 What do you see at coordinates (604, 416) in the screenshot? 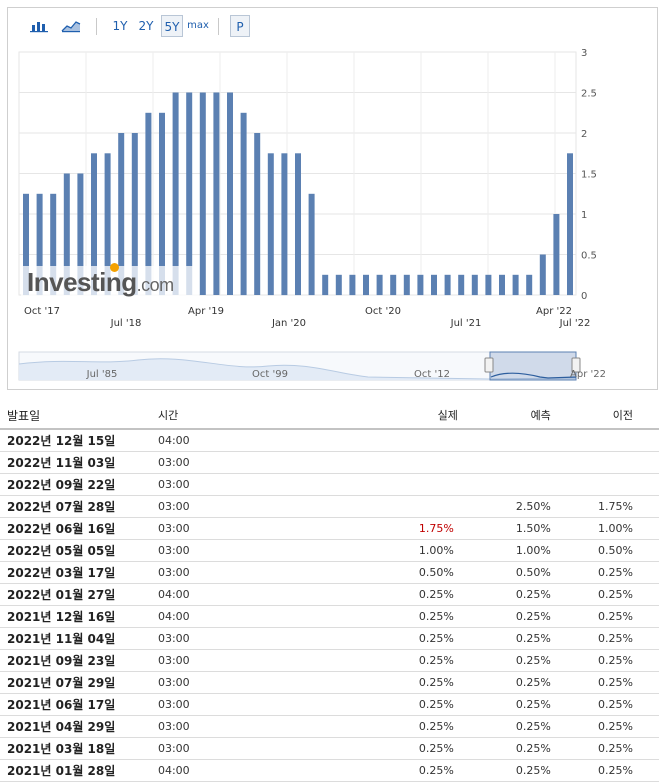
I see `header-previous: 이전` at bounding box center [604, 416].